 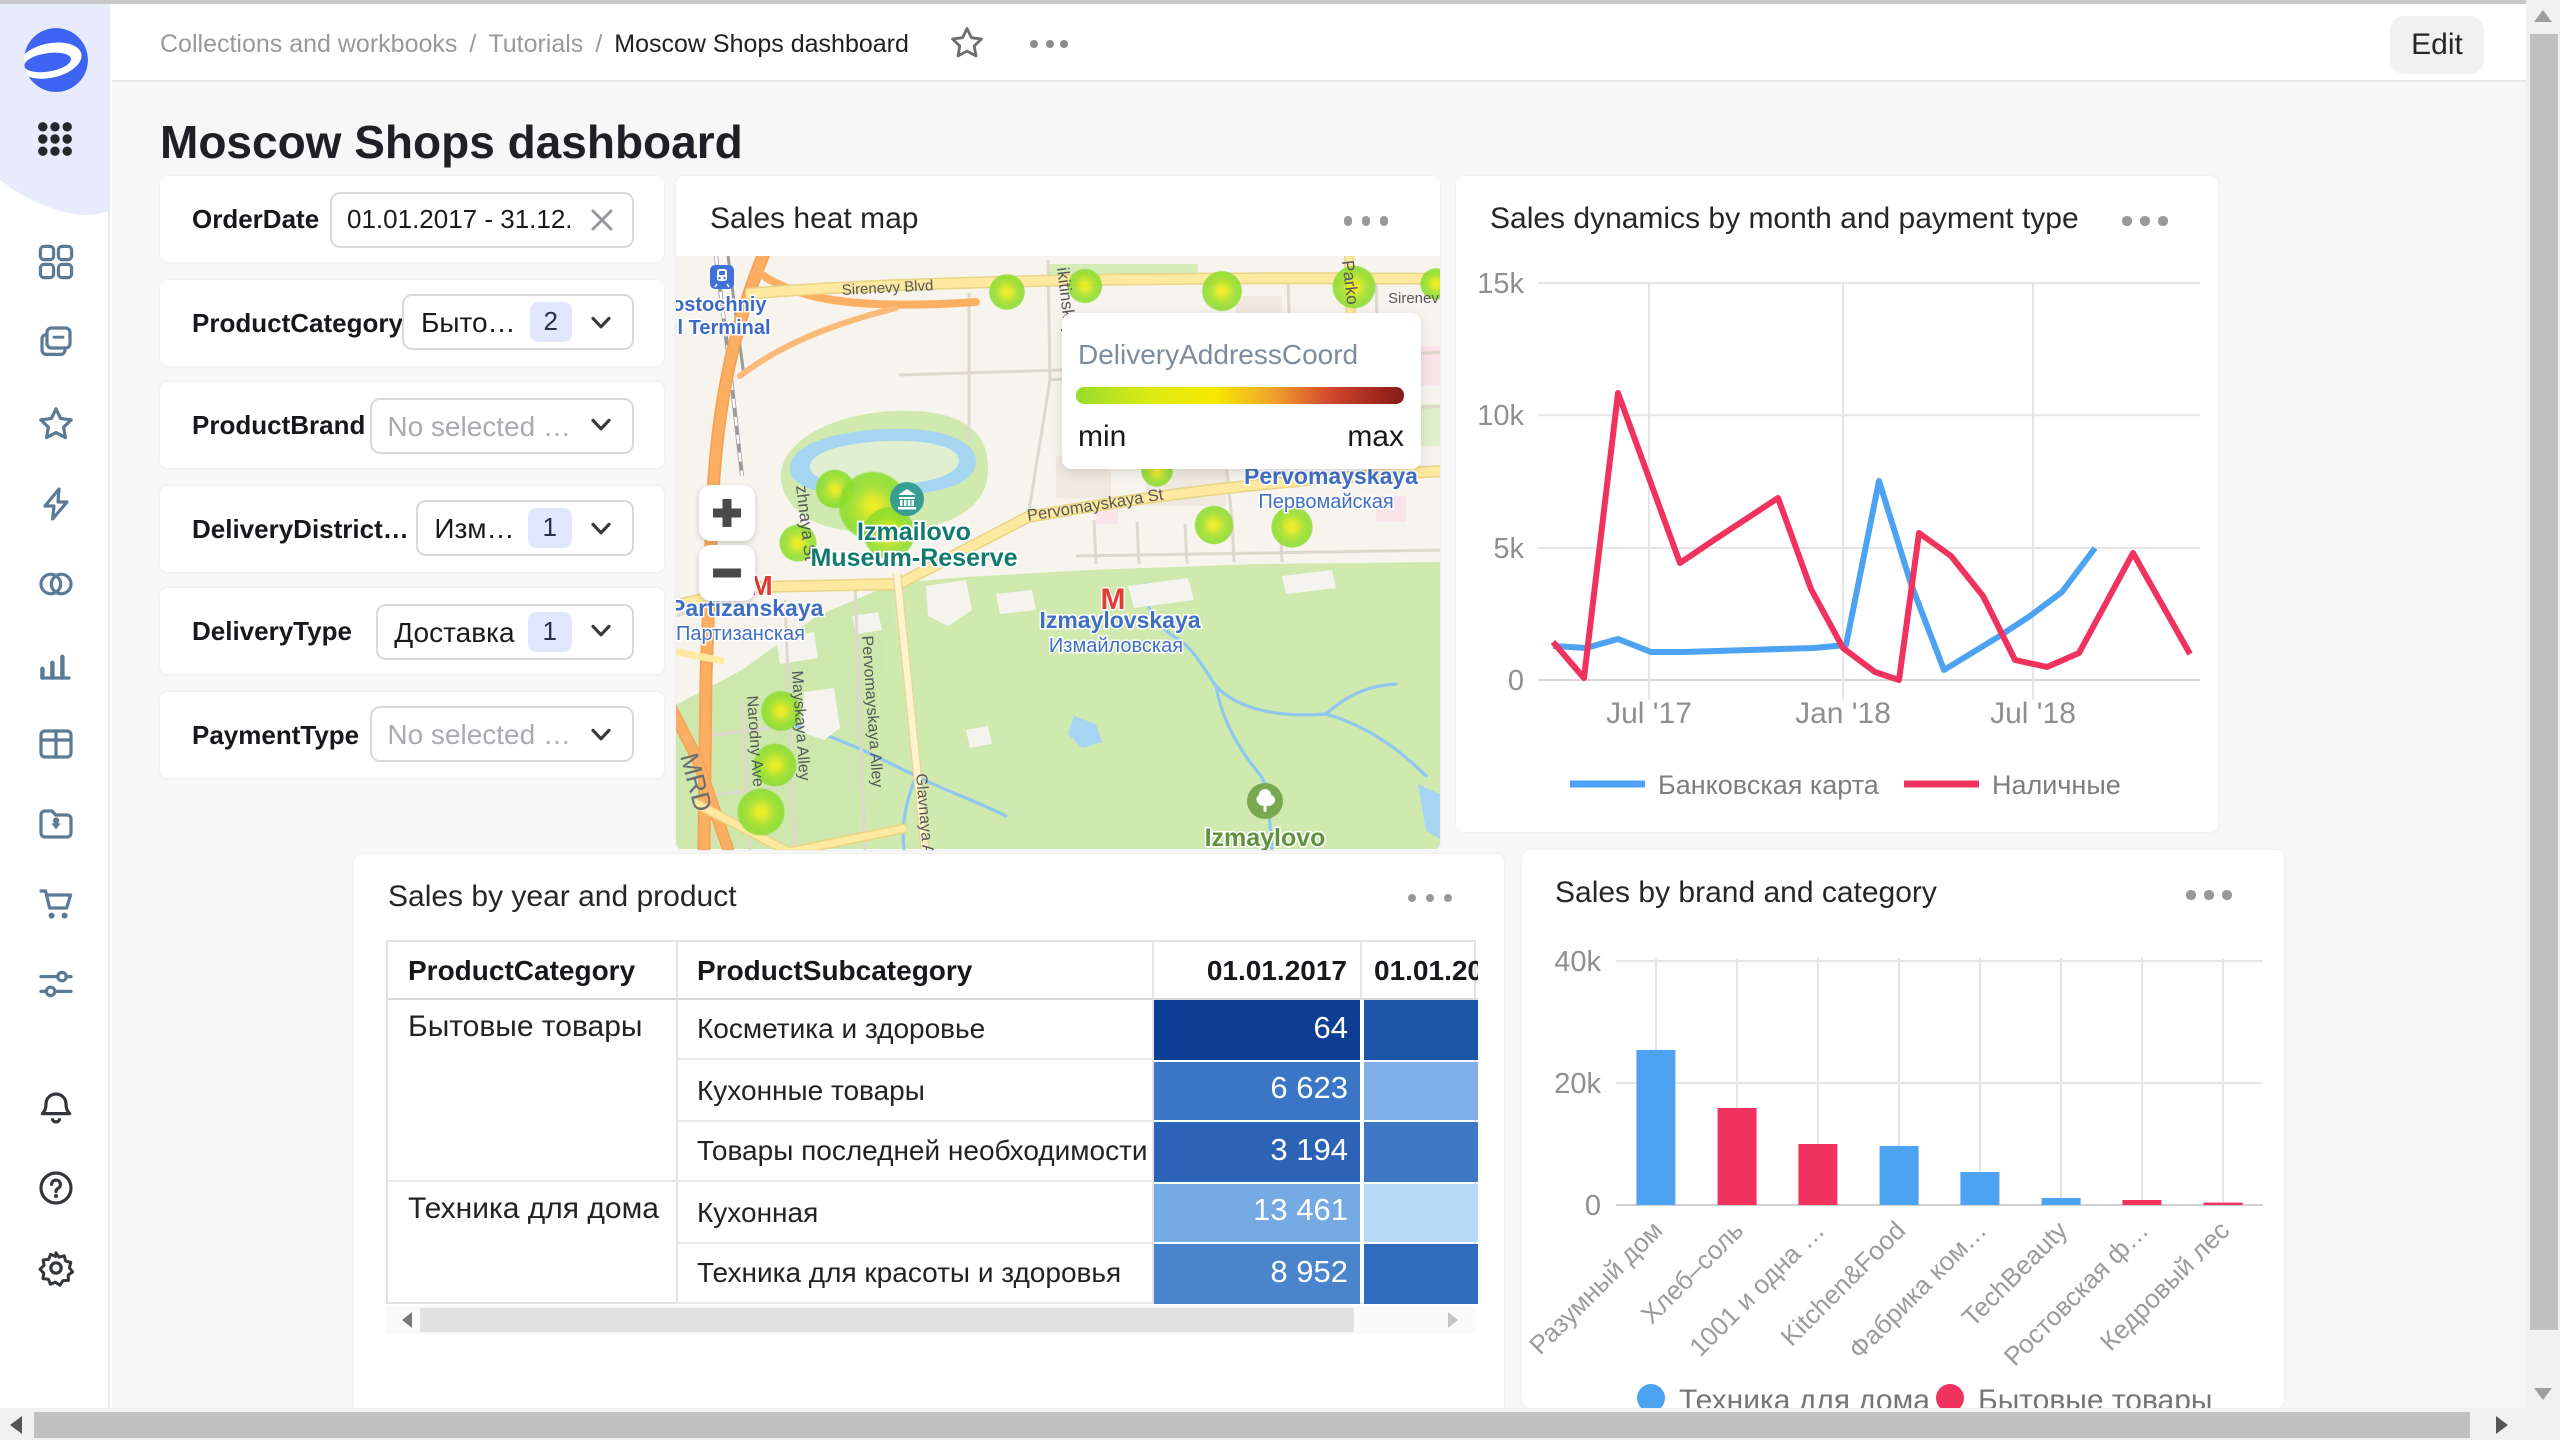 What do you see at coordinates (1119, 620) in the screenshot?
I see `svg-text: Izmaylovskaya` at bounding box center [1119, 620].